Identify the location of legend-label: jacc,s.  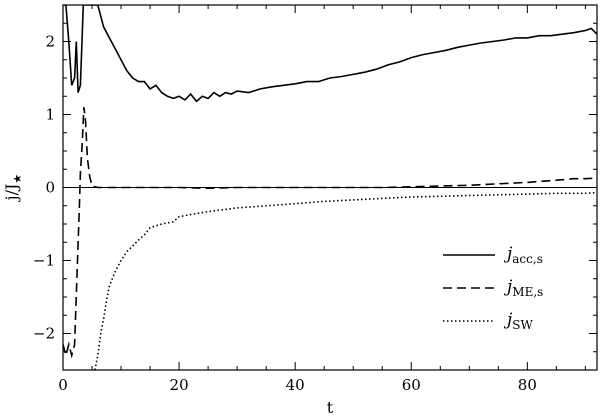
(523, 255).